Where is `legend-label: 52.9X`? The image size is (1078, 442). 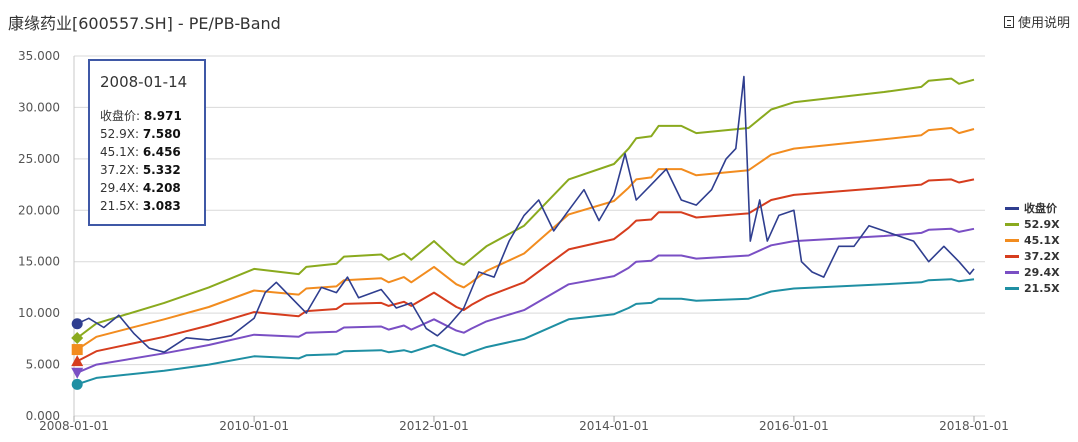 legend-label: 52.9X is located at coordinates (1042, 224).